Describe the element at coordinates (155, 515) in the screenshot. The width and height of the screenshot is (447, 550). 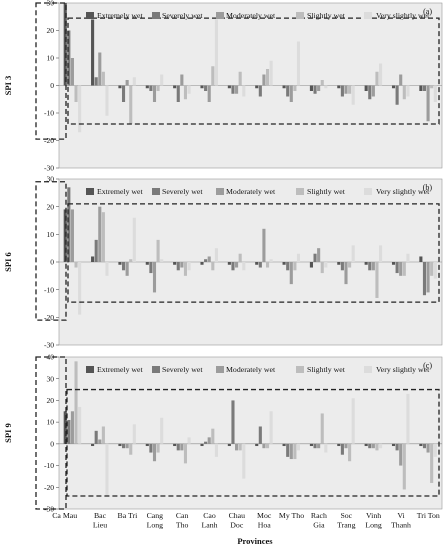
I see `x-tick-label-line: Cang` at that location.